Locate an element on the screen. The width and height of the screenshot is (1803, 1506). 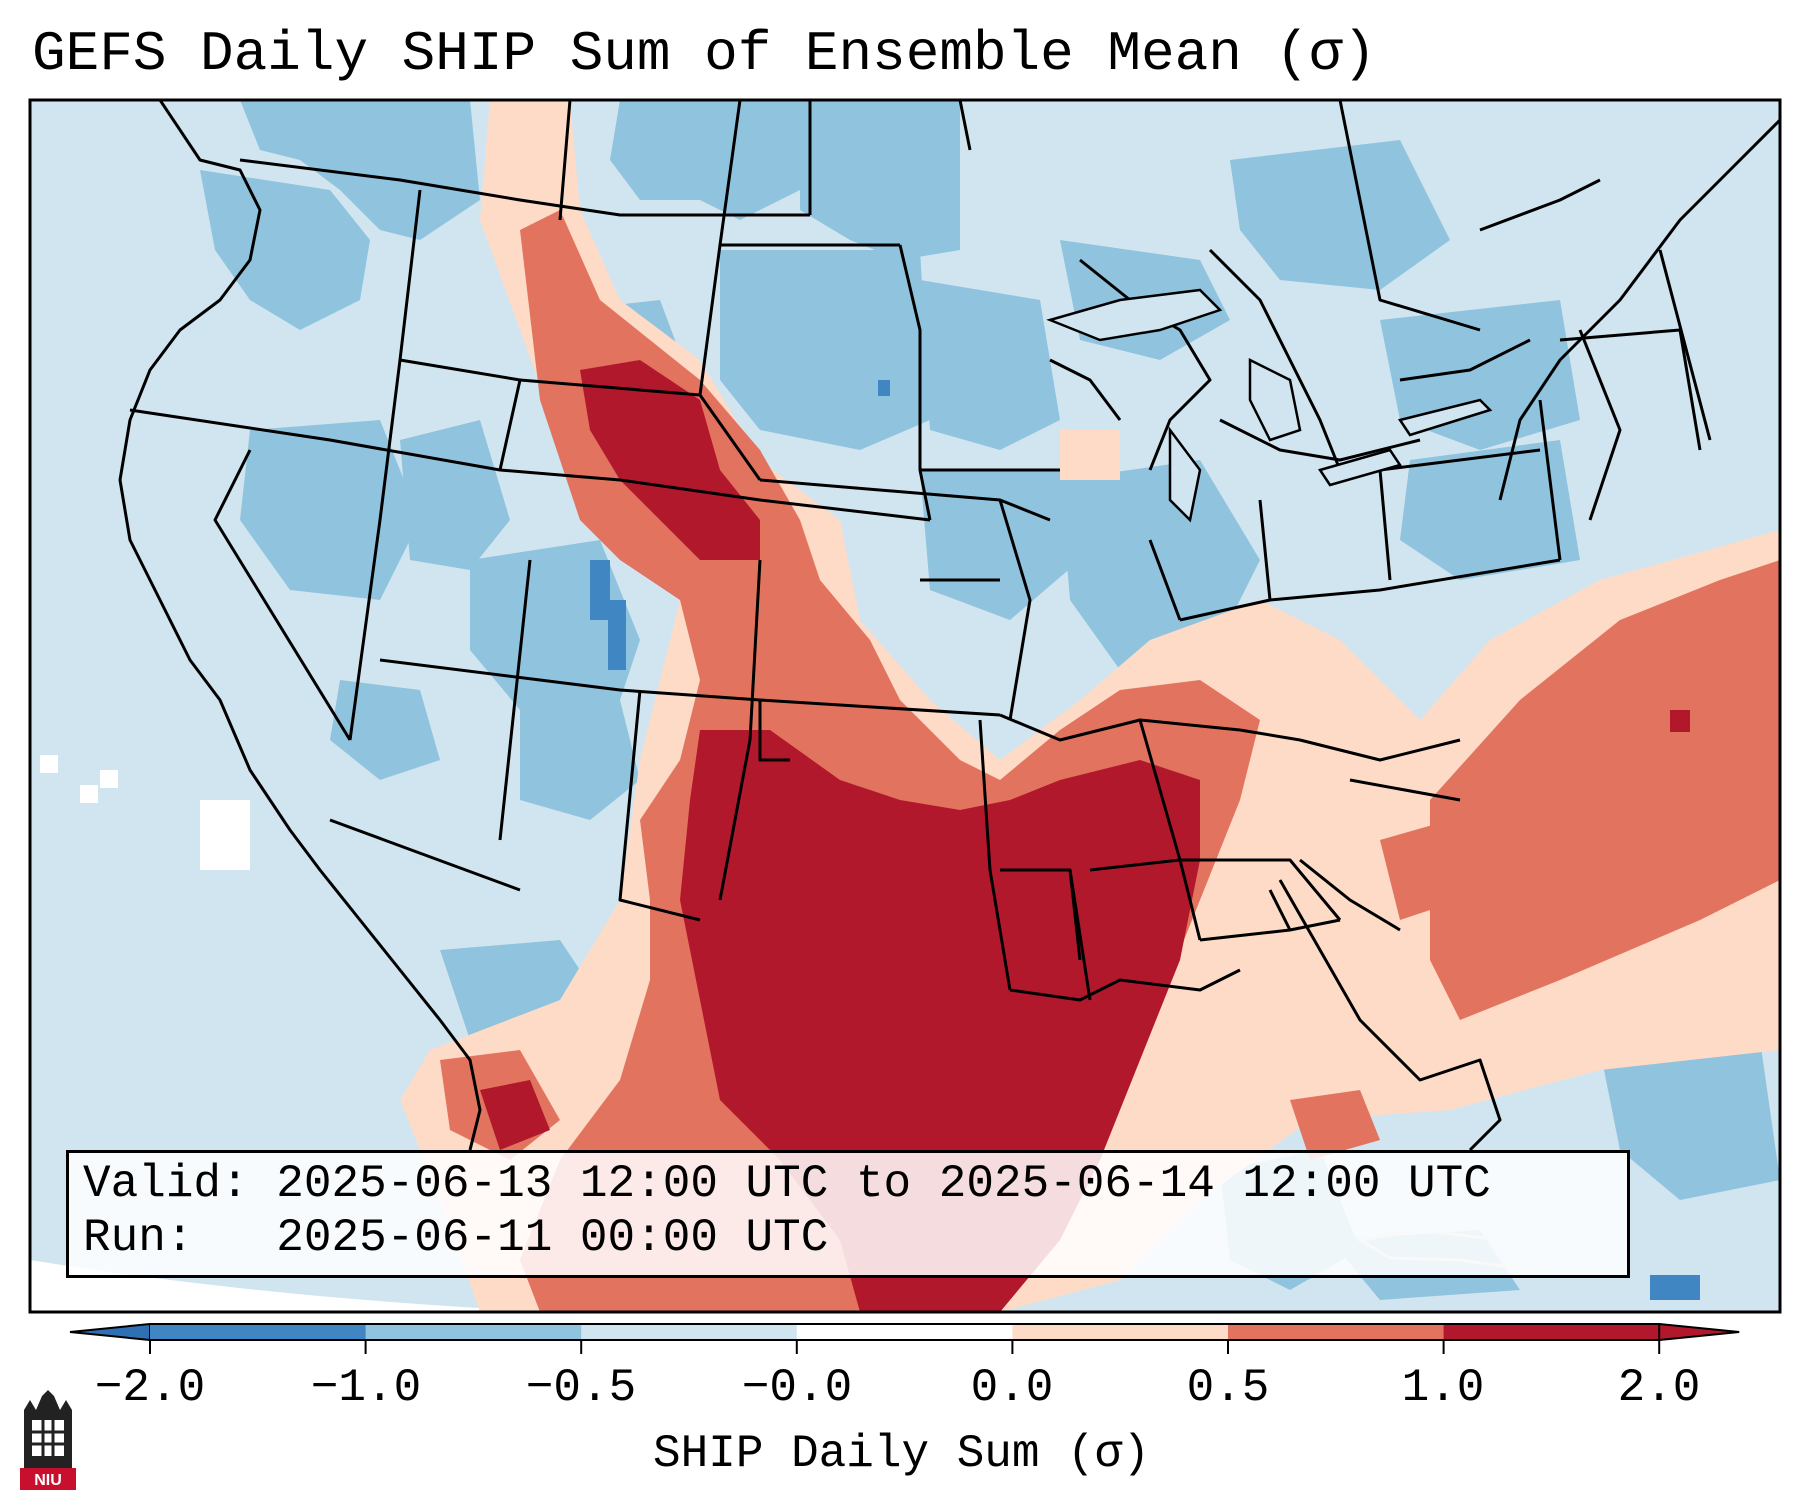
colorbar-under-extension is located at coordinates (110, 1332).